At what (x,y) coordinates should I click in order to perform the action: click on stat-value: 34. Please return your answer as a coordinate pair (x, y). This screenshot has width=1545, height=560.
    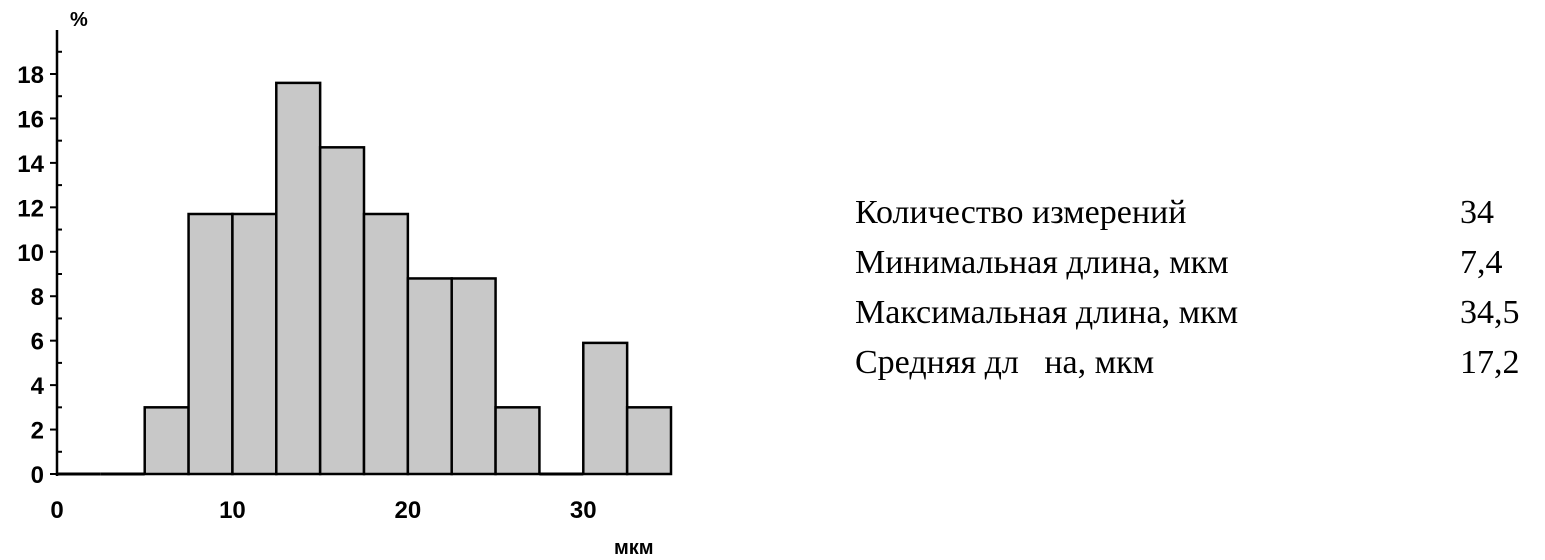
    Looking at the image, I should click on (1477, 212).